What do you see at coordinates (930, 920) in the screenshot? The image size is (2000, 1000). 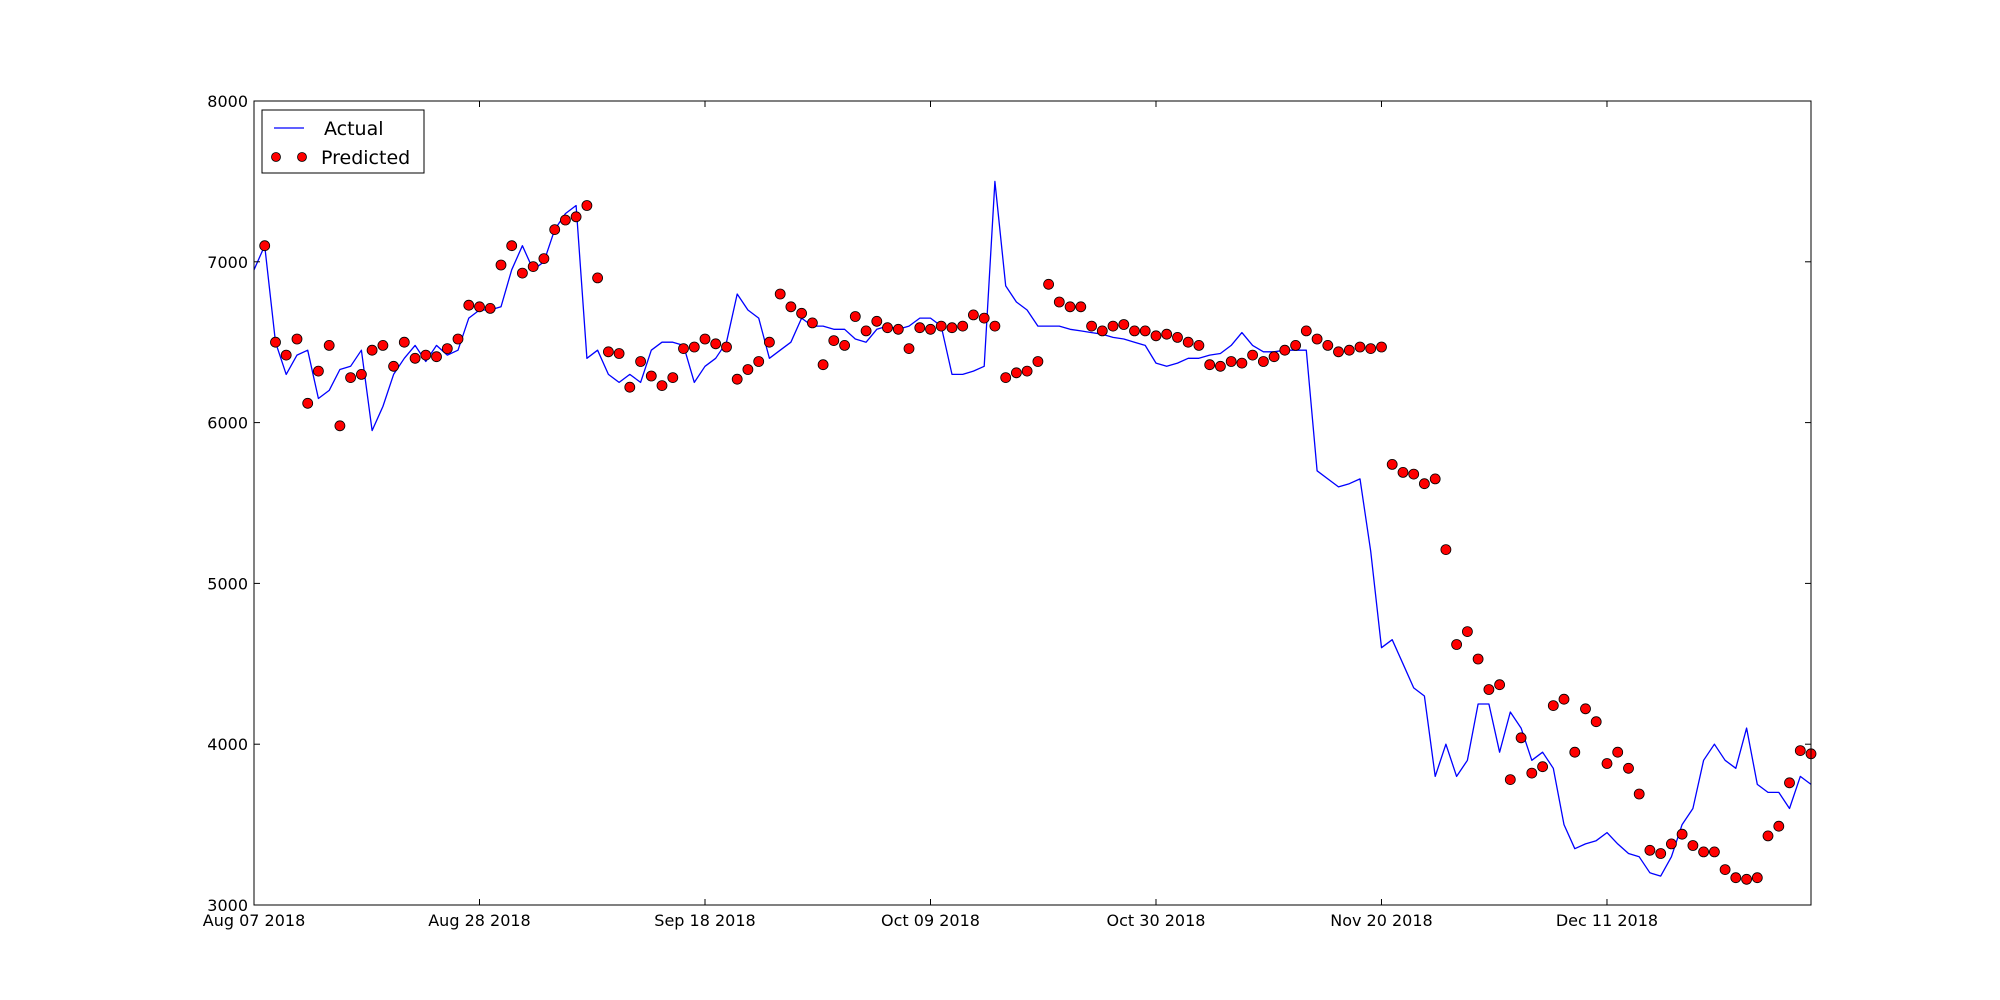 I see `x-tick-label: Oct 09 2018` at bounding box center [930, 920].